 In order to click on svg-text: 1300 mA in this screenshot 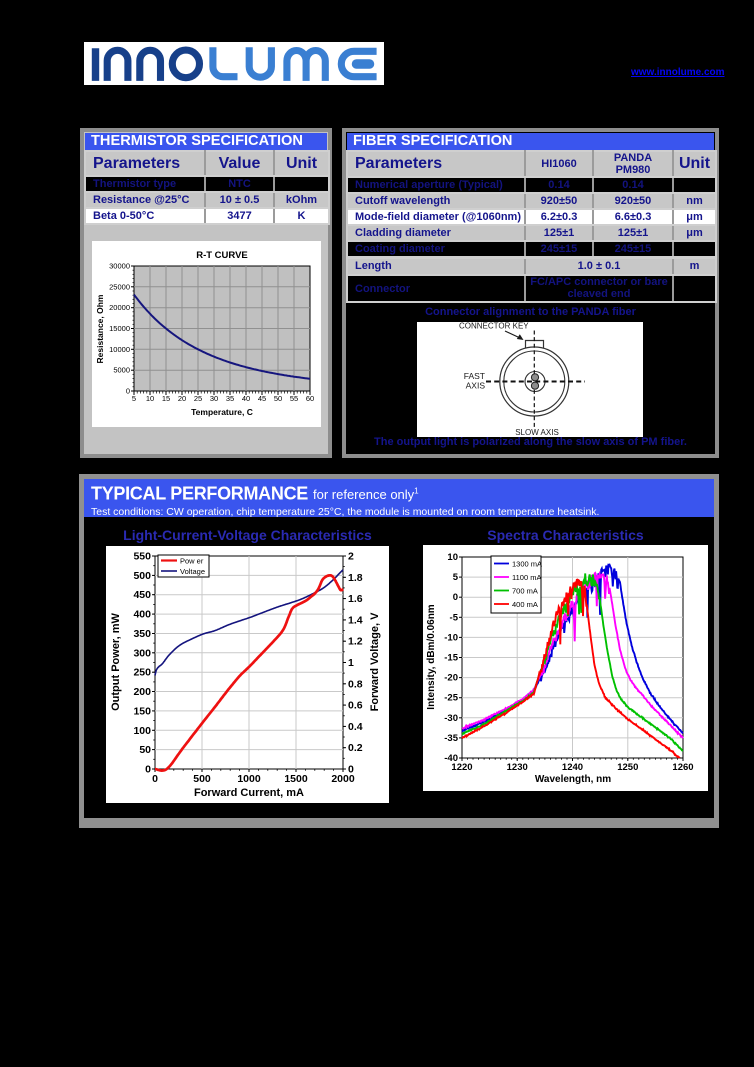, I will do `click(527, 563)`.